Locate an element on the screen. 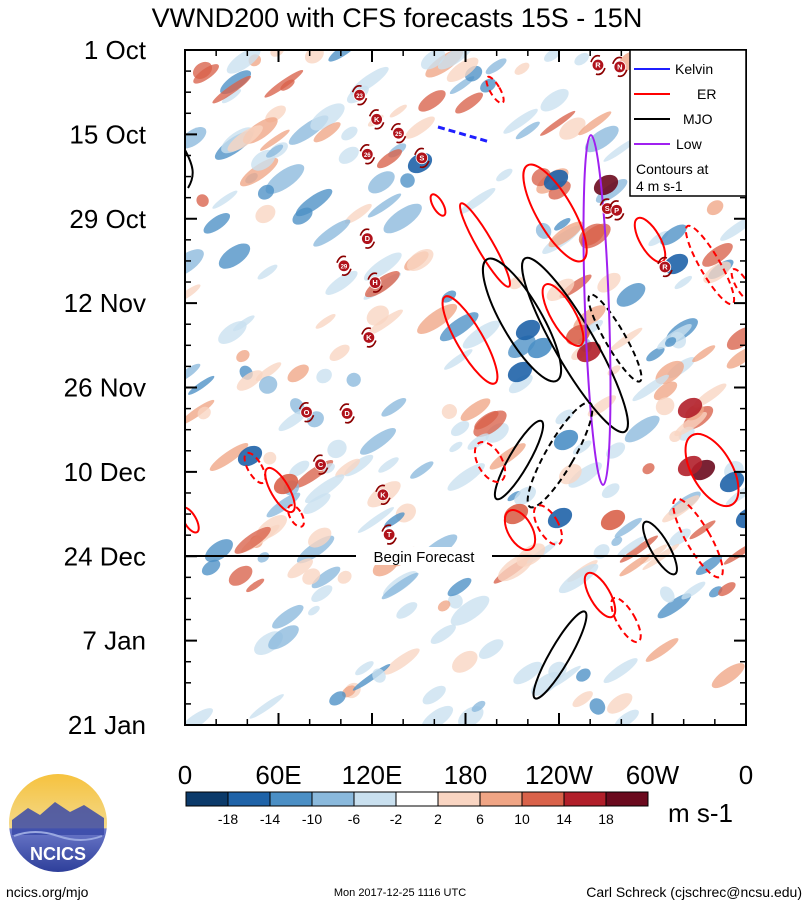  y-tick-label: 12 Nov is located at coordinates (105, 303).